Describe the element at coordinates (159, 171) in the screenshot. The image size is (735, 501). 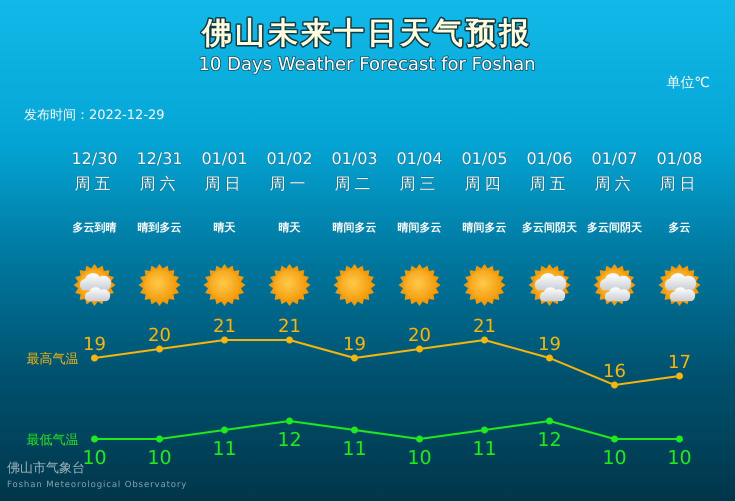
I see `x-tick-label: 12/31 周六` at that location.